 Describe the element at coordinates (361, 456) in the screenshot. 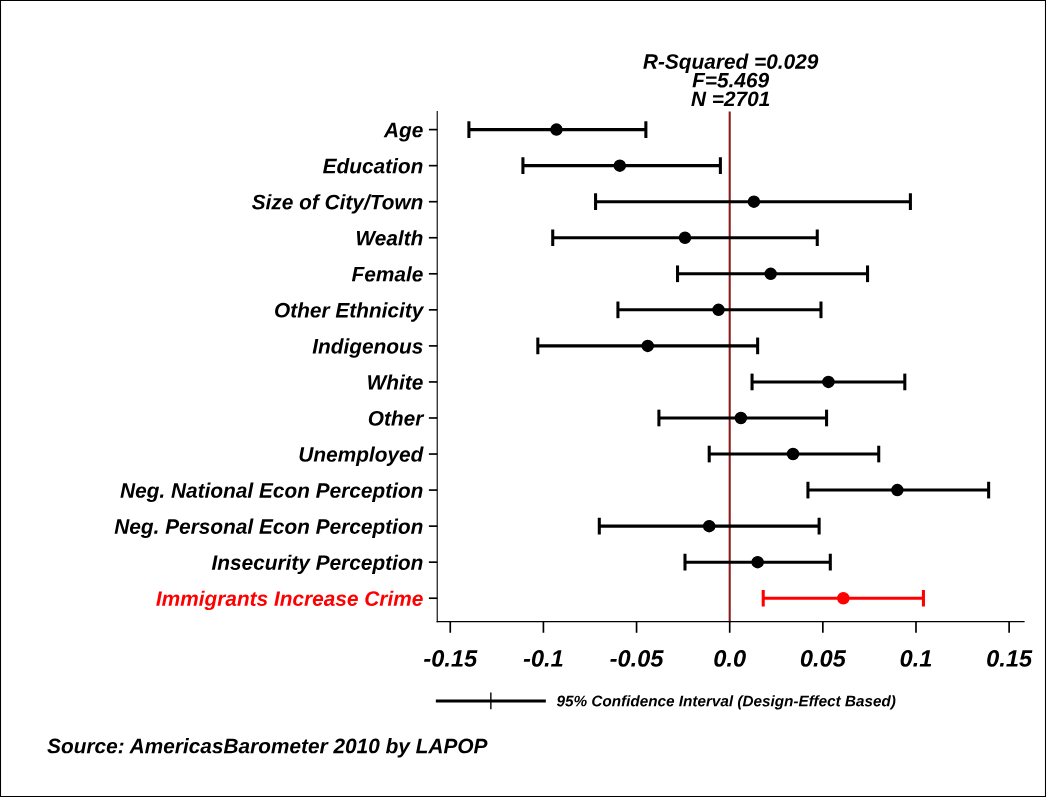

I see `y-tick-label: Unemployed` at that location.